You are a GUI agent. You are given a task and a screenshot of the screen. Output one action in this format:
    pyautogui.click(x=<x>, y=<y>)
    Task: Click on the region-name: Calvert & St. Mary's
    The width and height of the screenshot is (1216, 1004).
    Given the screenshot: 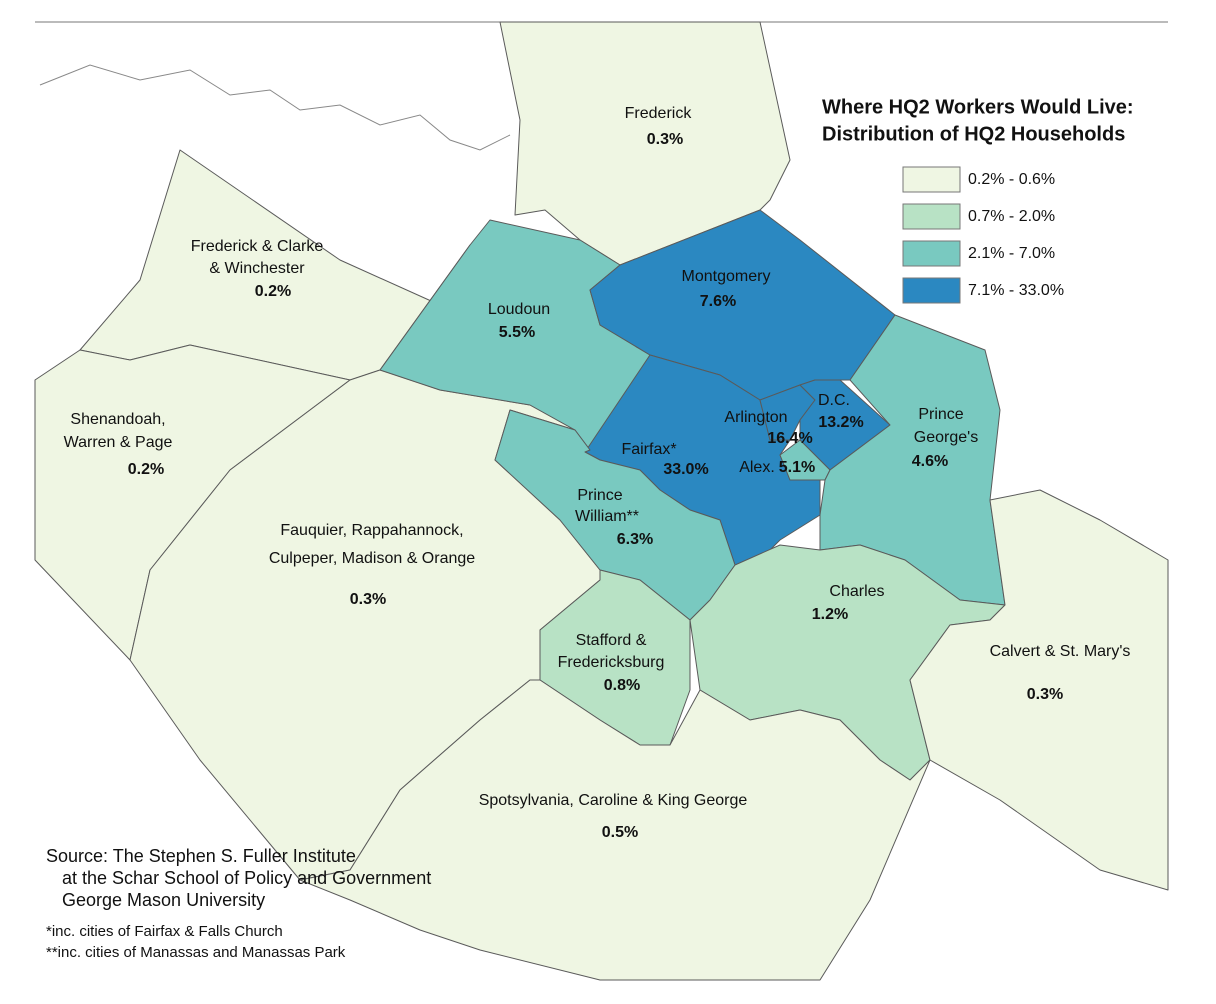 What is the action you would take?
    pyautogui.click(x=1060, y=651)
    